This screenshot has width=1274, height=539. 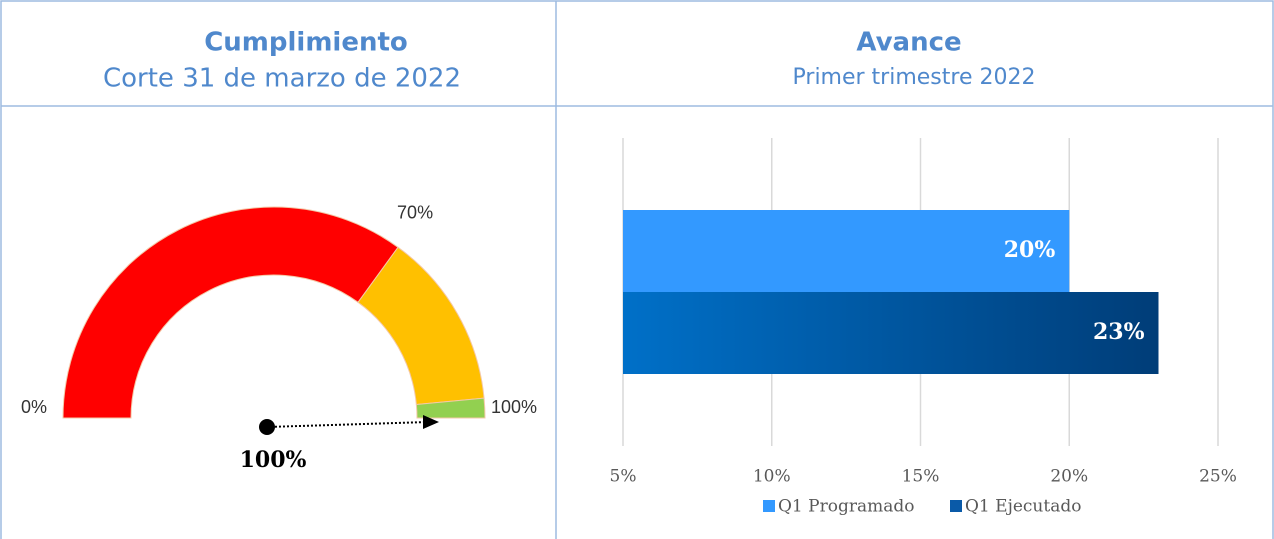 I want to click on needle-head, so click(x=431, y=422).